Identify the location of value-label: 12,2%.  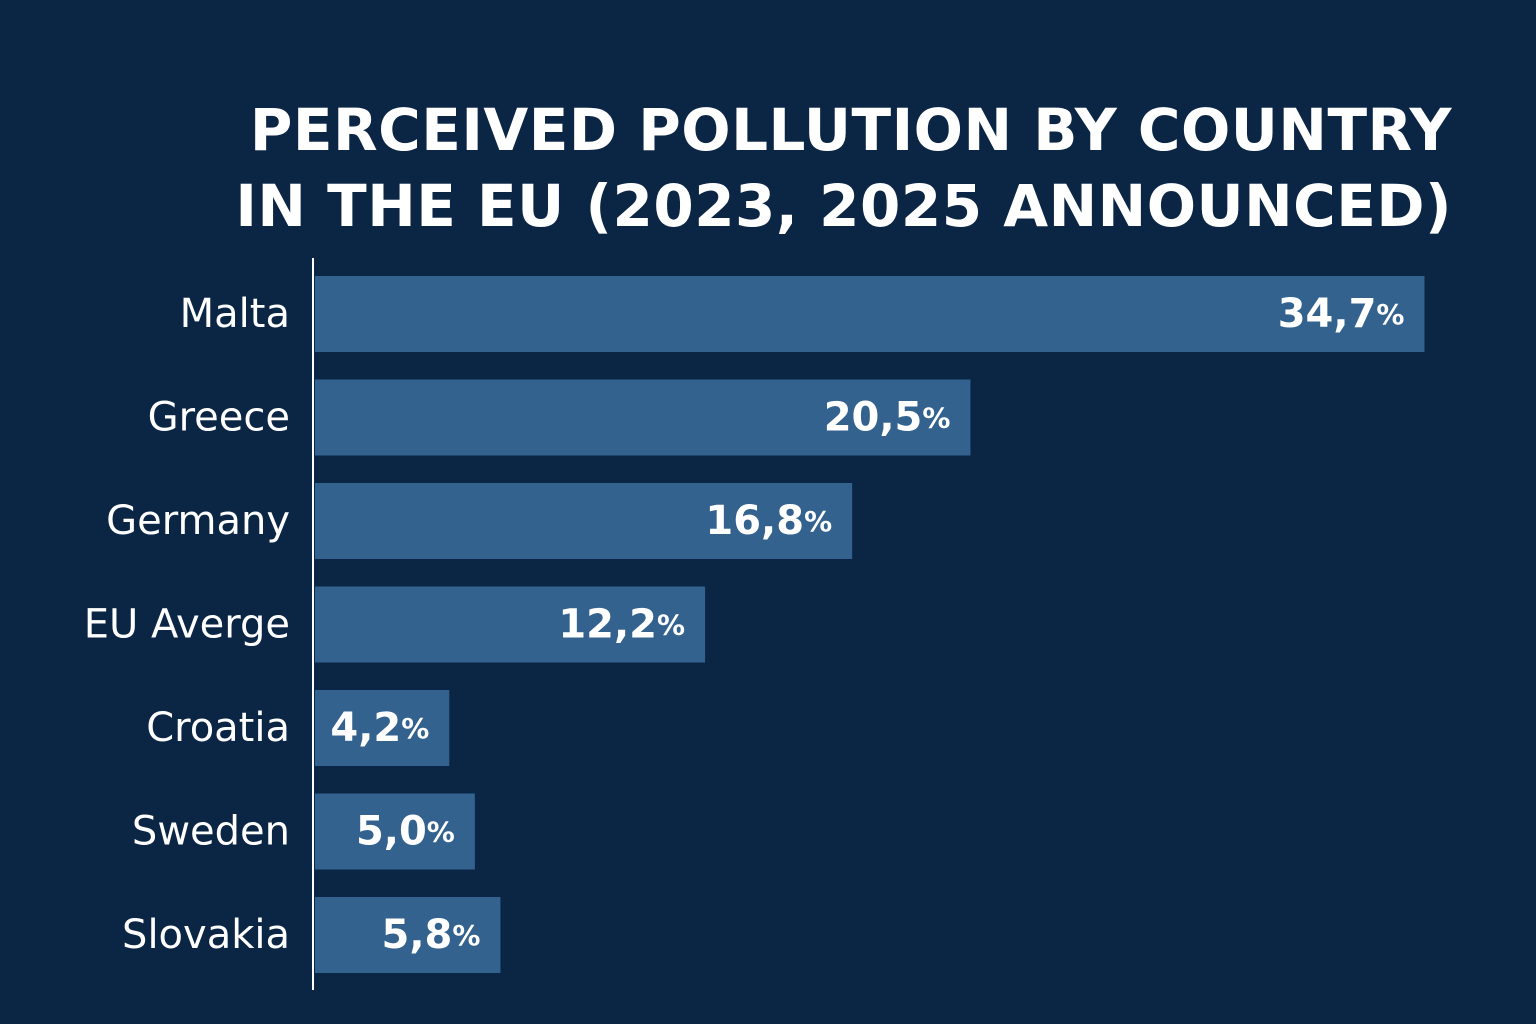
(621, 625).